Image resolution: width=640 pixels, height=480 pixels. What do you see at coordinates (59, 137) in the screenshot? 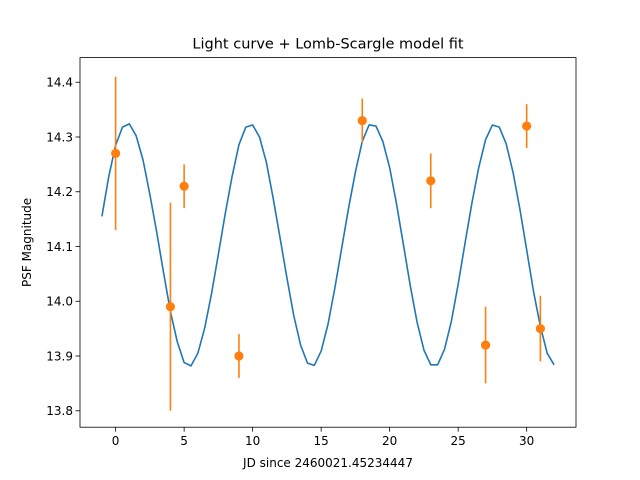
I see `y-tick-label: 14.3` at bounding box center [59, 137].